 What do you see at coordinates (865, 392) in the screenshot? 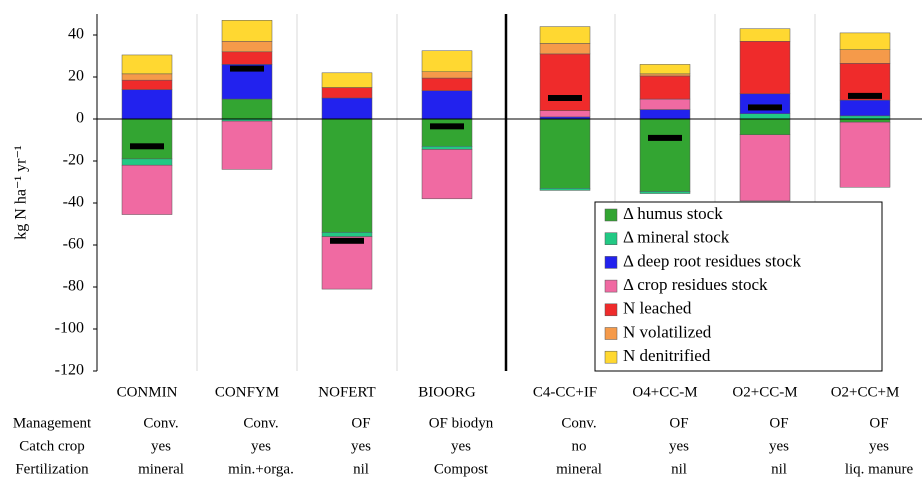
I see `x-tick-label: O2+CC+M` at bounding box center [865, 392].